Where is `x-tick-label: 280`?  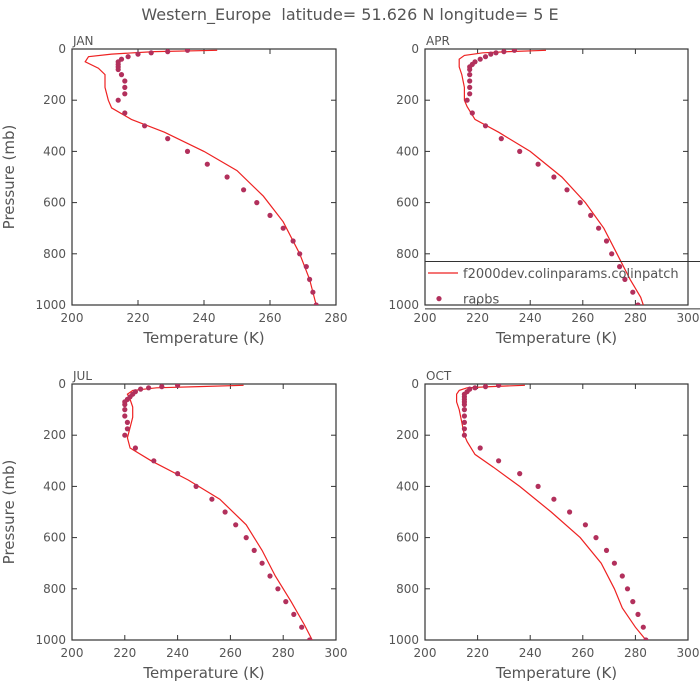
x-tick-label: 280 is located at coordinates (336, 318).